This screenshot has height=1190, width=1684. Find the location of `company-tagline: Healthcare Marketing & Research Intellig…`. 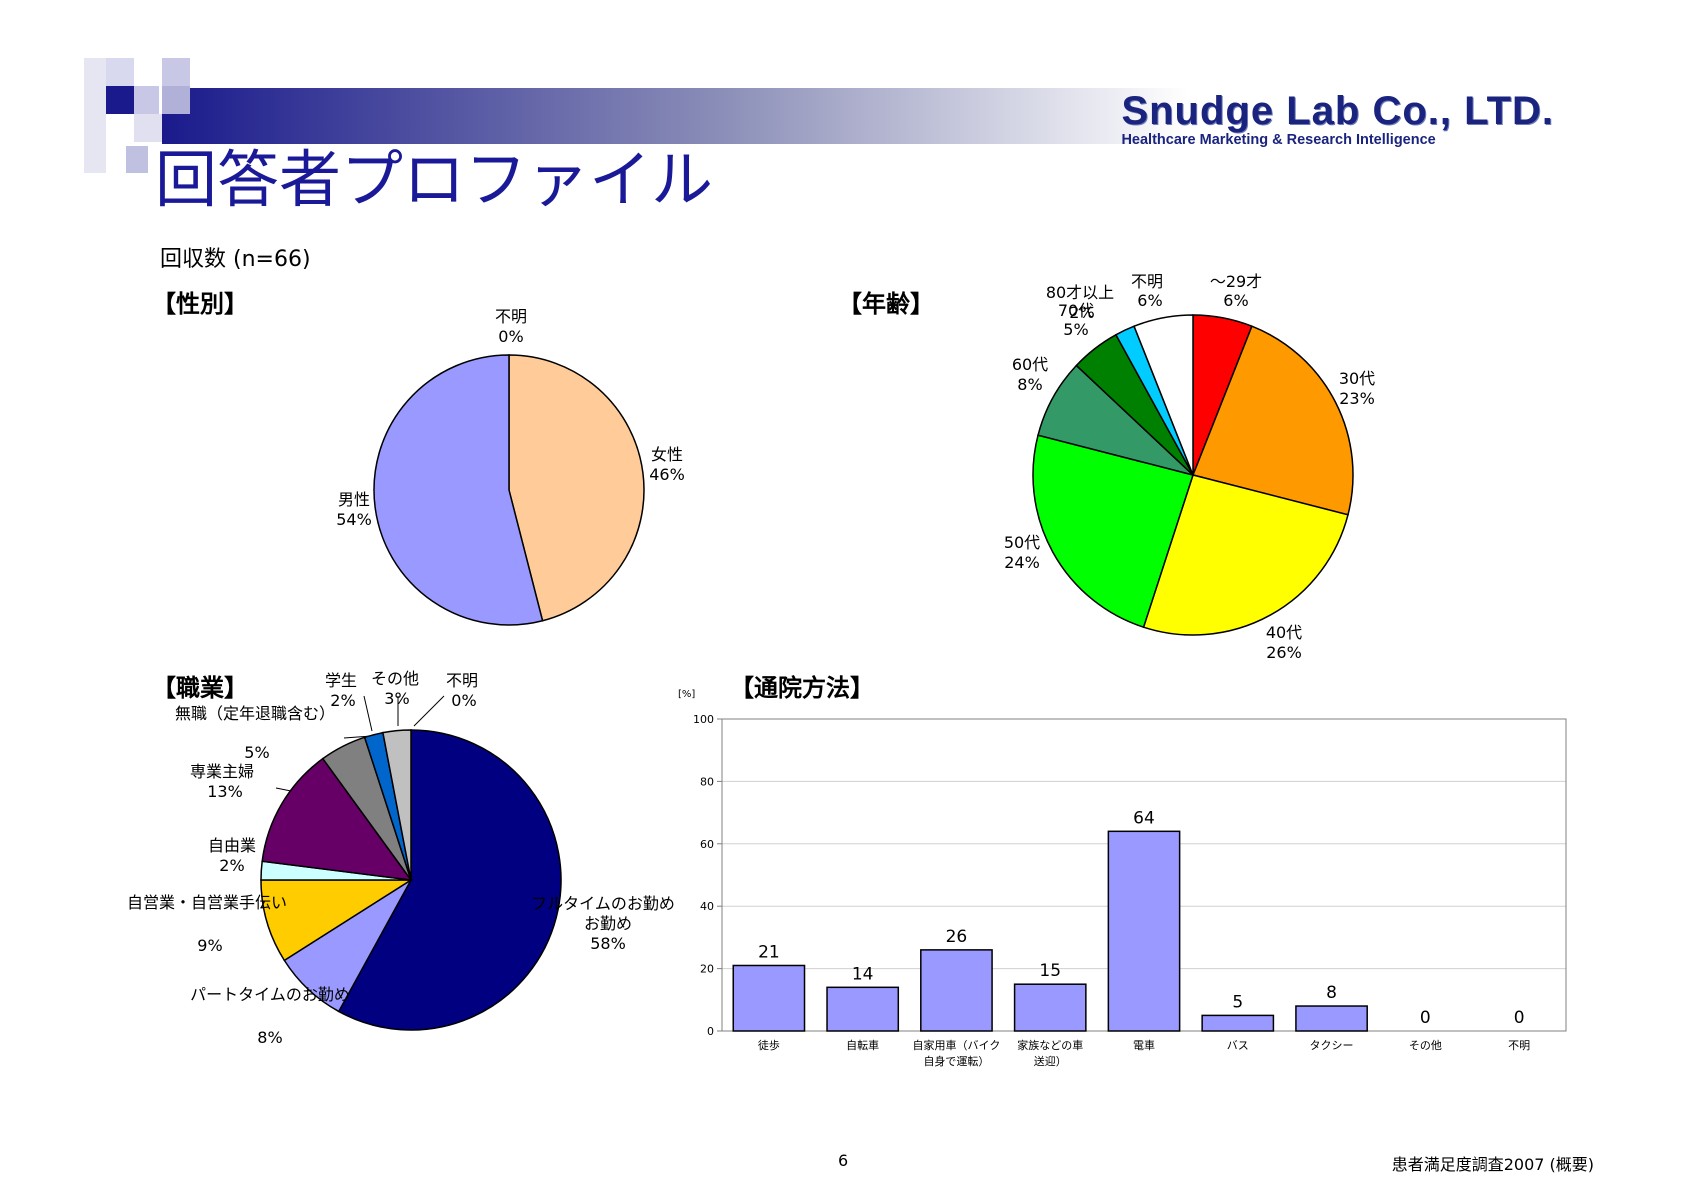

company-tagline: Healthcare Marketing & Research Intellig… is located at coordinates (1278, 140).